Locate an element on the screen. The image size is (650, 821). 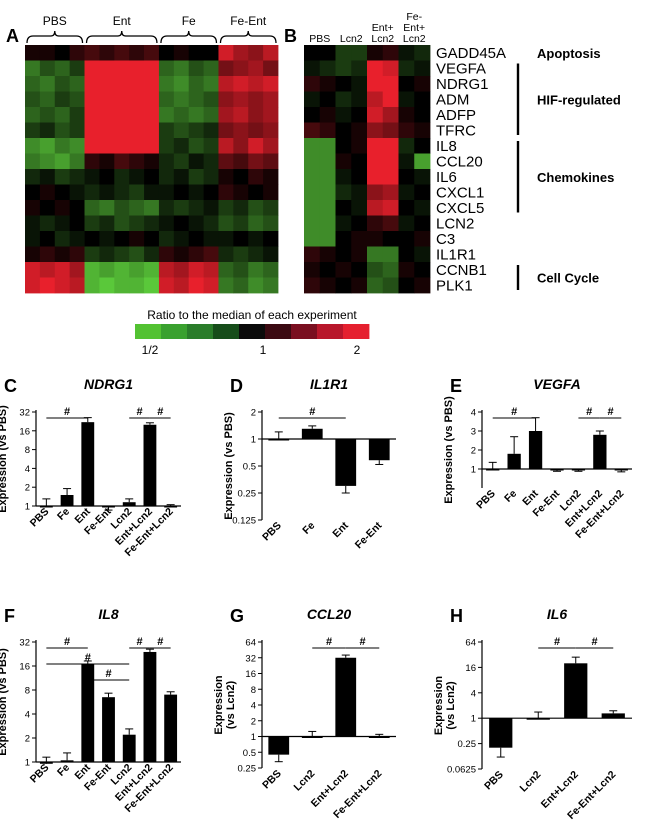
gene-label: NDRG1 is located at coordinates (462, 84).